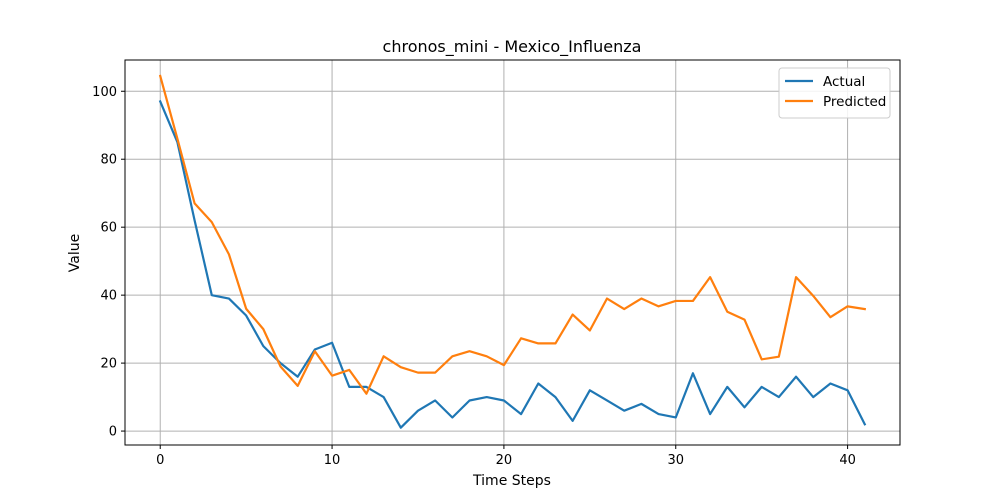 The height and width of the screenshot is (500, 1000). I want to click on x-tick-label: 10, so click(332, 460).